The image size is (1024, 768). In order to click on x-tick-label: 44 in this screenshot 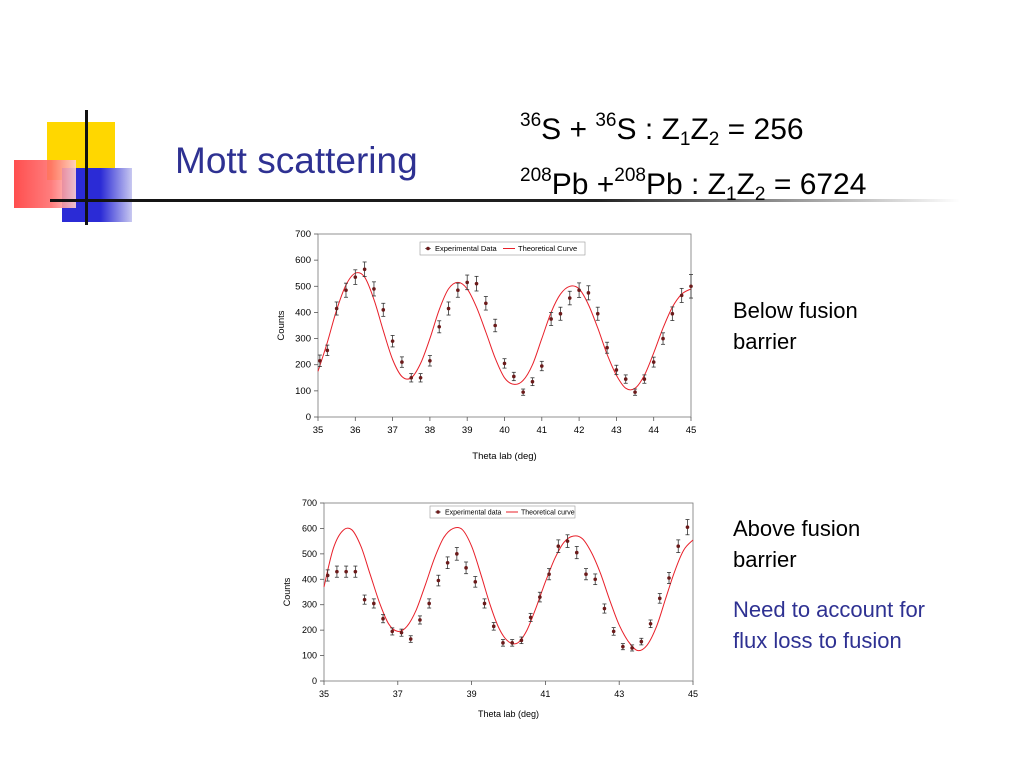, I will do `click(653, 430)`.